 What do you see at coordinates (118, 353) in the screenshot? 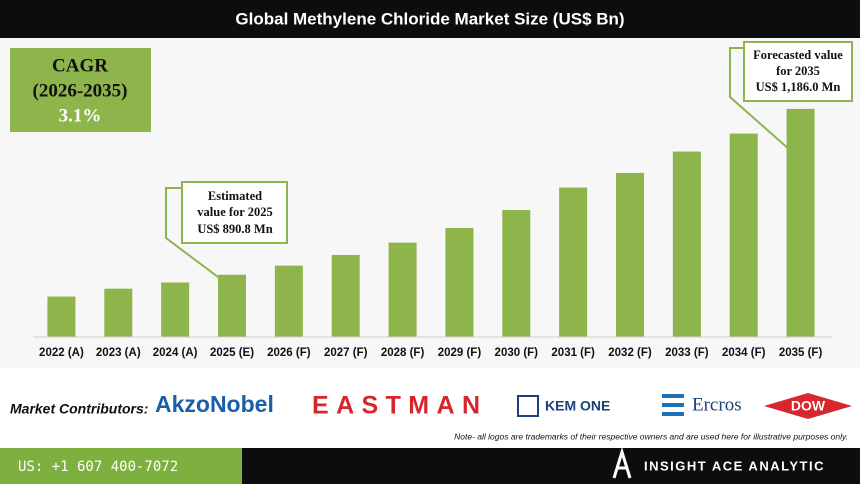
I see `x-tick-label: 2023 (A)` at bounding box center [118, 353].